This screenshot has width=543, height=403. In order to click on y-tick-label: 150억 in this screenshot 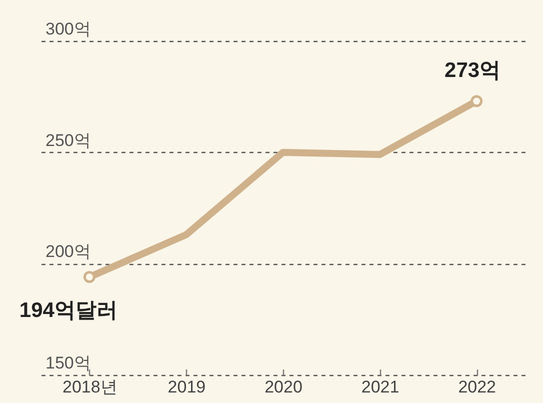, I will do `click(68, 363)`.